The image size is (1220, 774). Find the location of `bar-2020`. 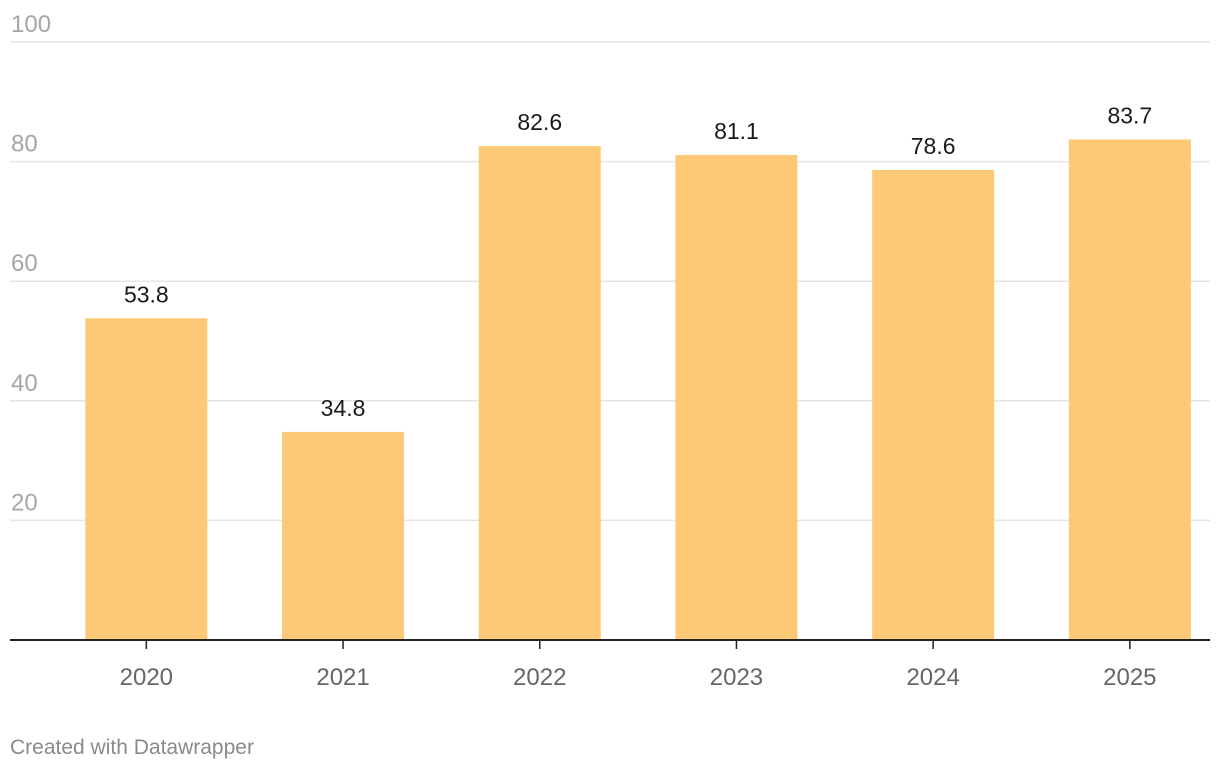

bar-2020 is located at coordinates (146, 479).